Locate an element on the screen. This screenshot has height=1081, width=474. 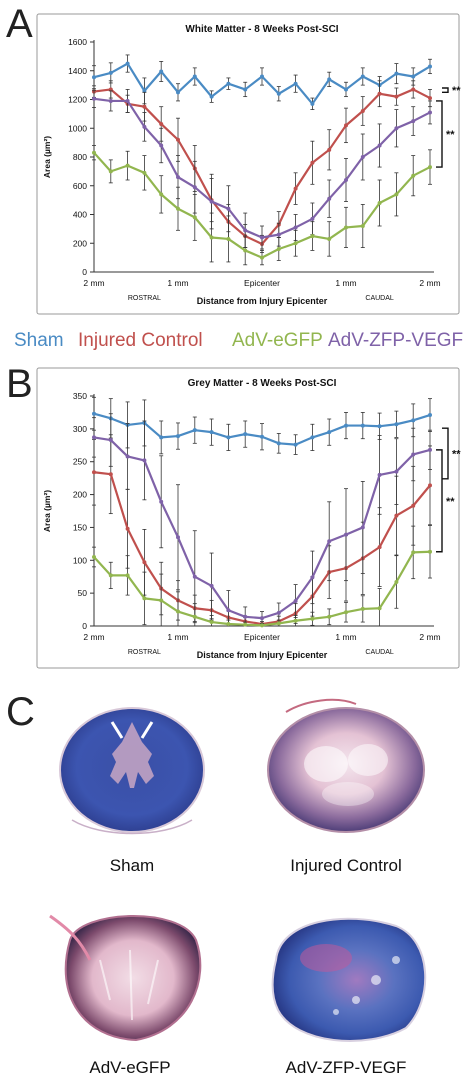
micrograph-adv-zfp-vegf is located at coordinates (346, 975).